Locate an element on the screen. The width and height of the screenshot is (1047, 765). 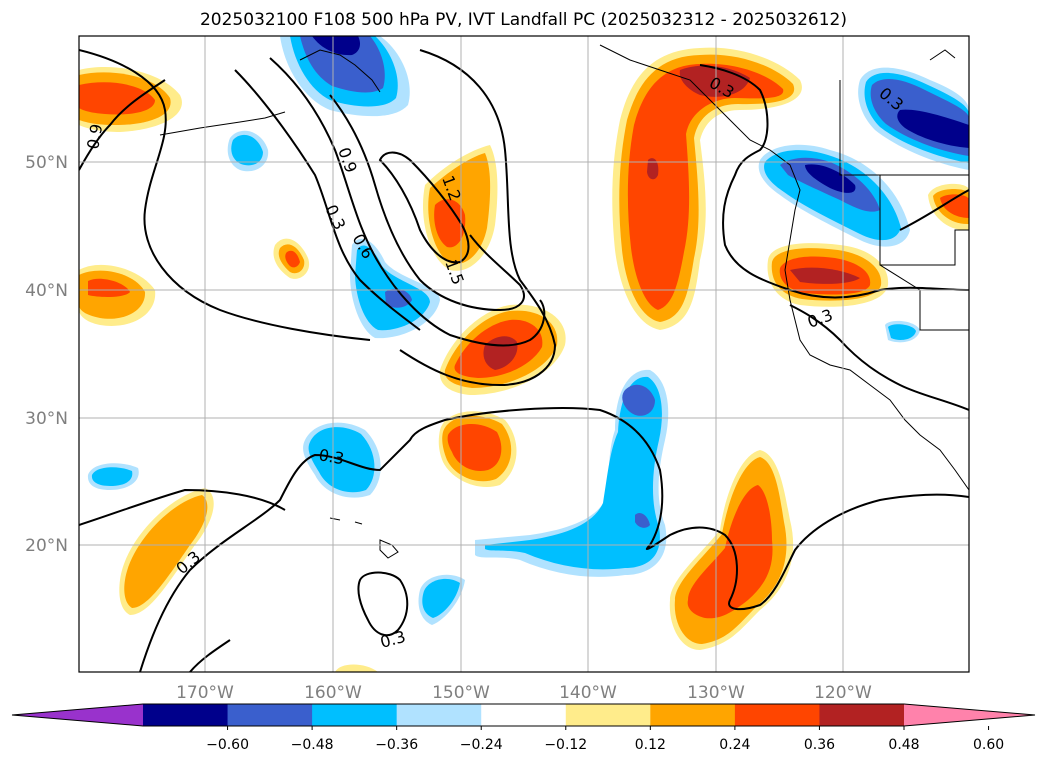
colorbar-extend-min is located at coordinates (77, 715).